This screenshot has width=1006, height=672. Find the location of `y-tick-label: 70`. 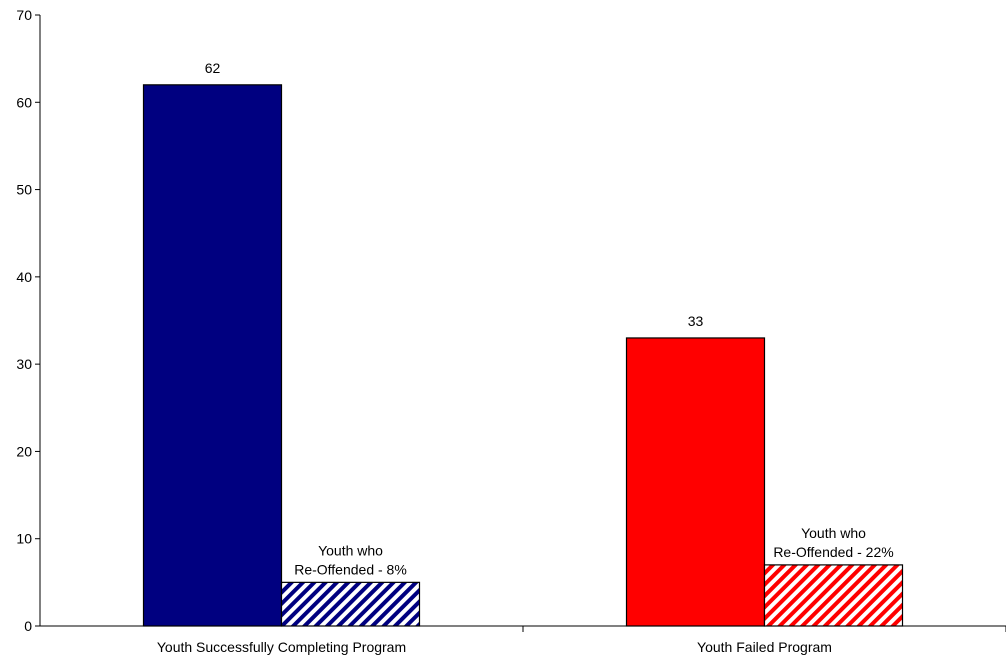

y-tick-label: 70 is located at coordinates (24, 15).